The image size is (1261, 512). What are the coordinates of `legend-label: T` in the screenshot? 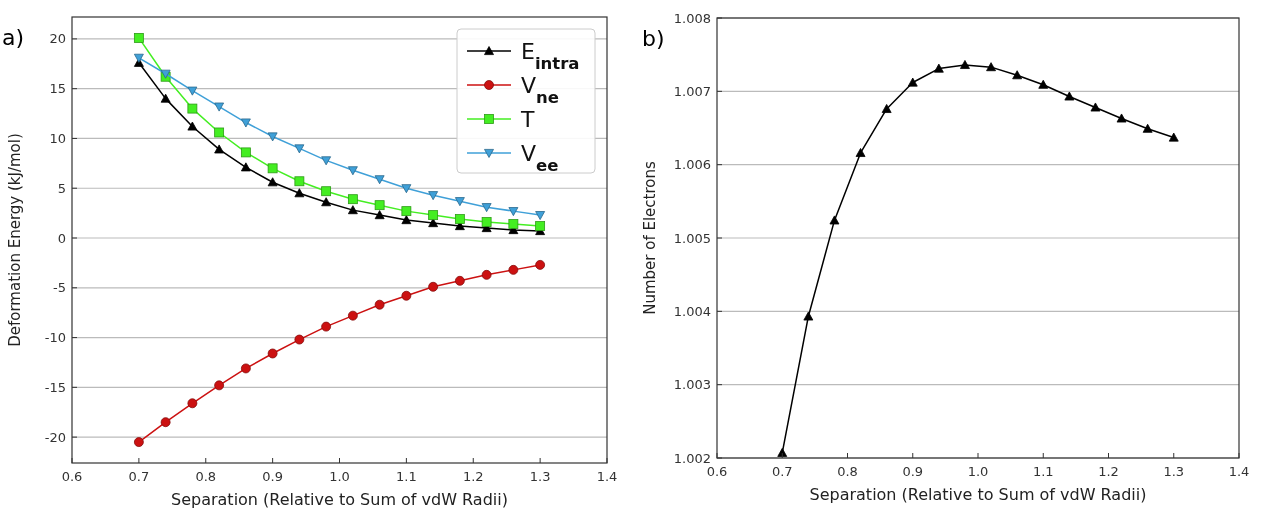 It's located at (527, 119).